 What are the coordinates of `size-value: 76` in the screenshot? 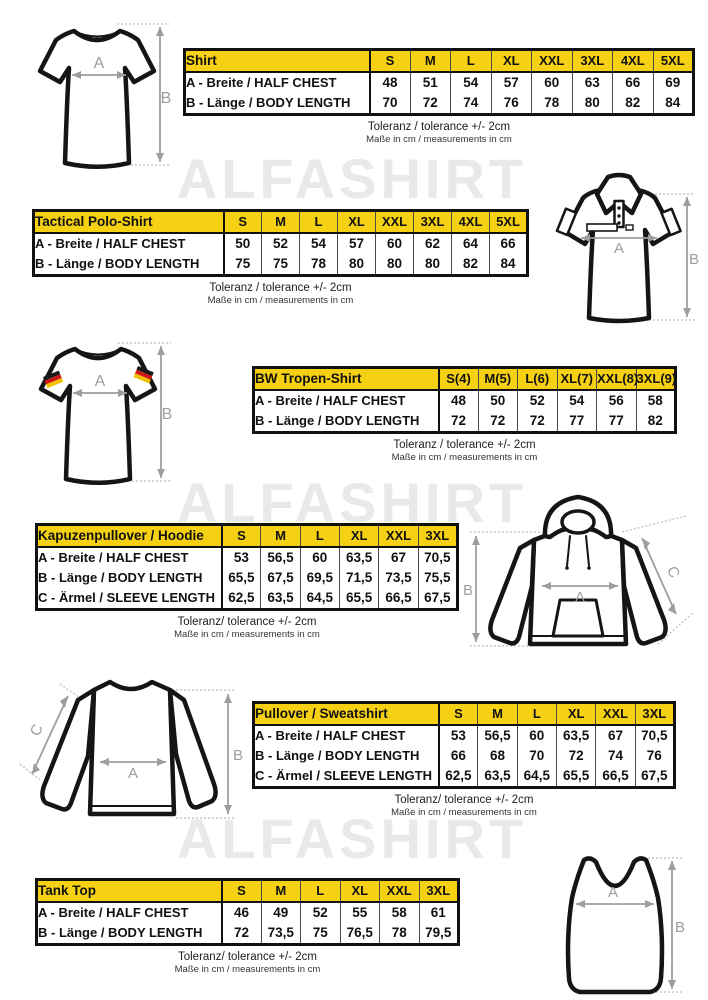 It's located at (511, 104).